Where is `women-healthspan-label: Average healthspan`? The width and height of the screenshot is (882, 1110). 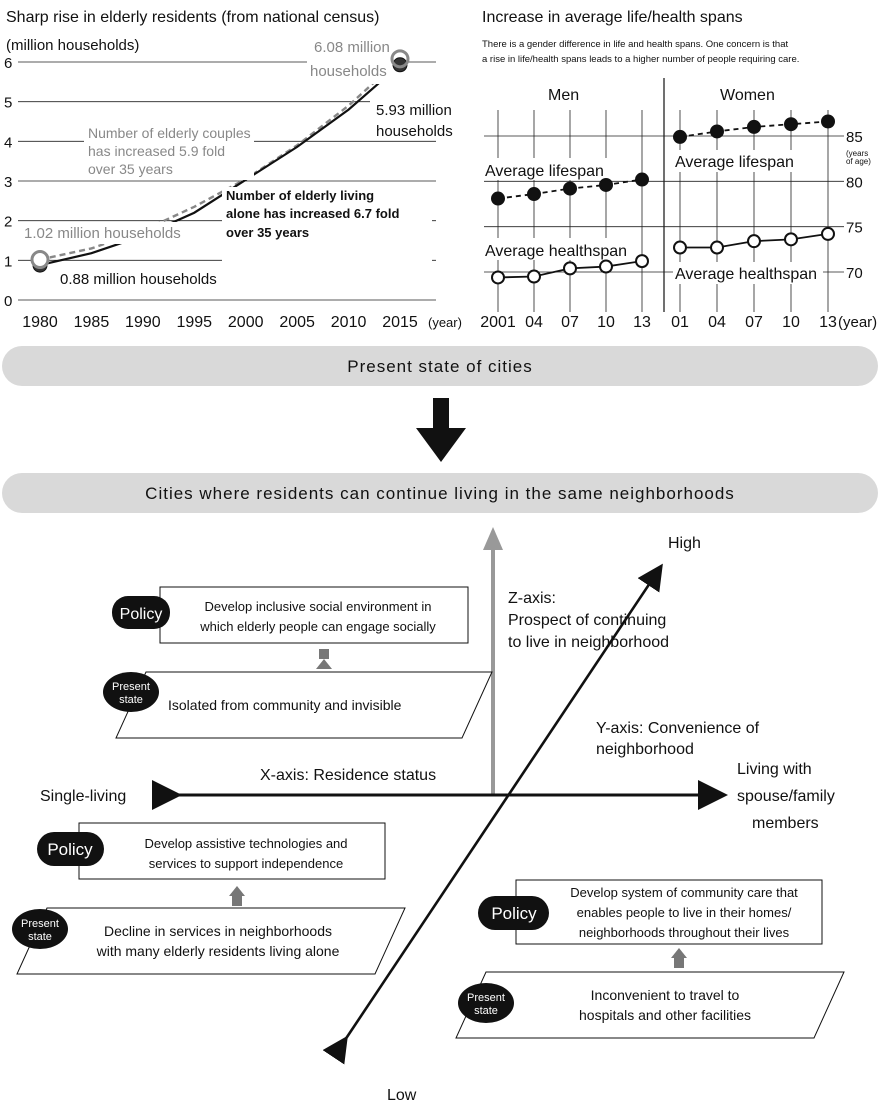
women-healthspan-label: Average healthspan is located at coordinates (746, 274).